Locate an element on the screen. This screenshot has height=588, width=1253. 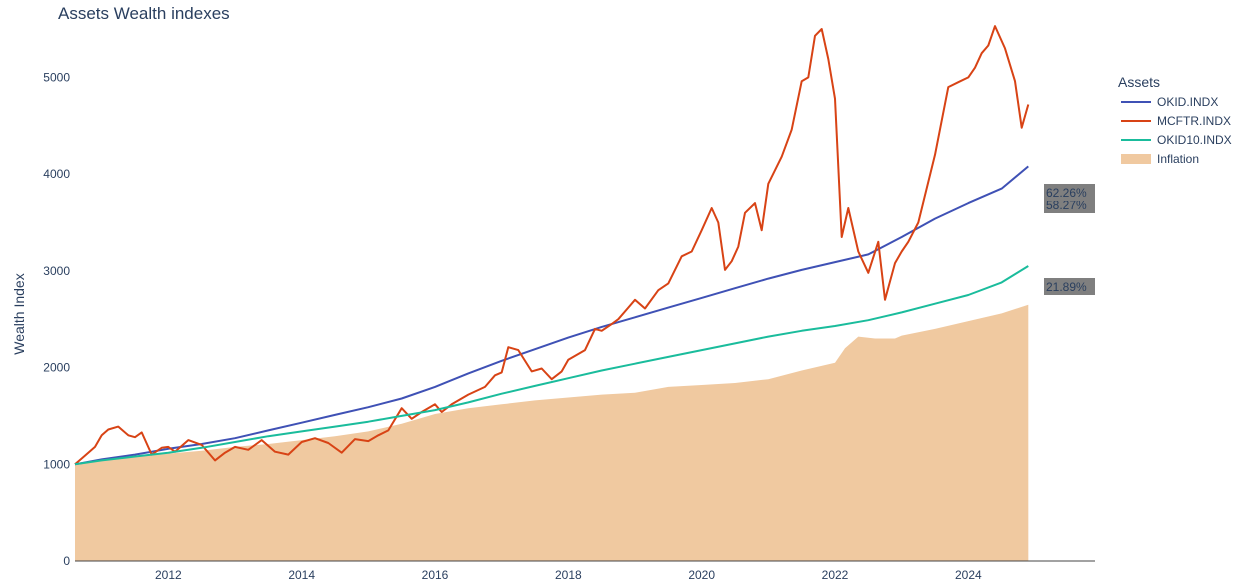
x-tick-label: 2012 is located at coordinates (168, 575).